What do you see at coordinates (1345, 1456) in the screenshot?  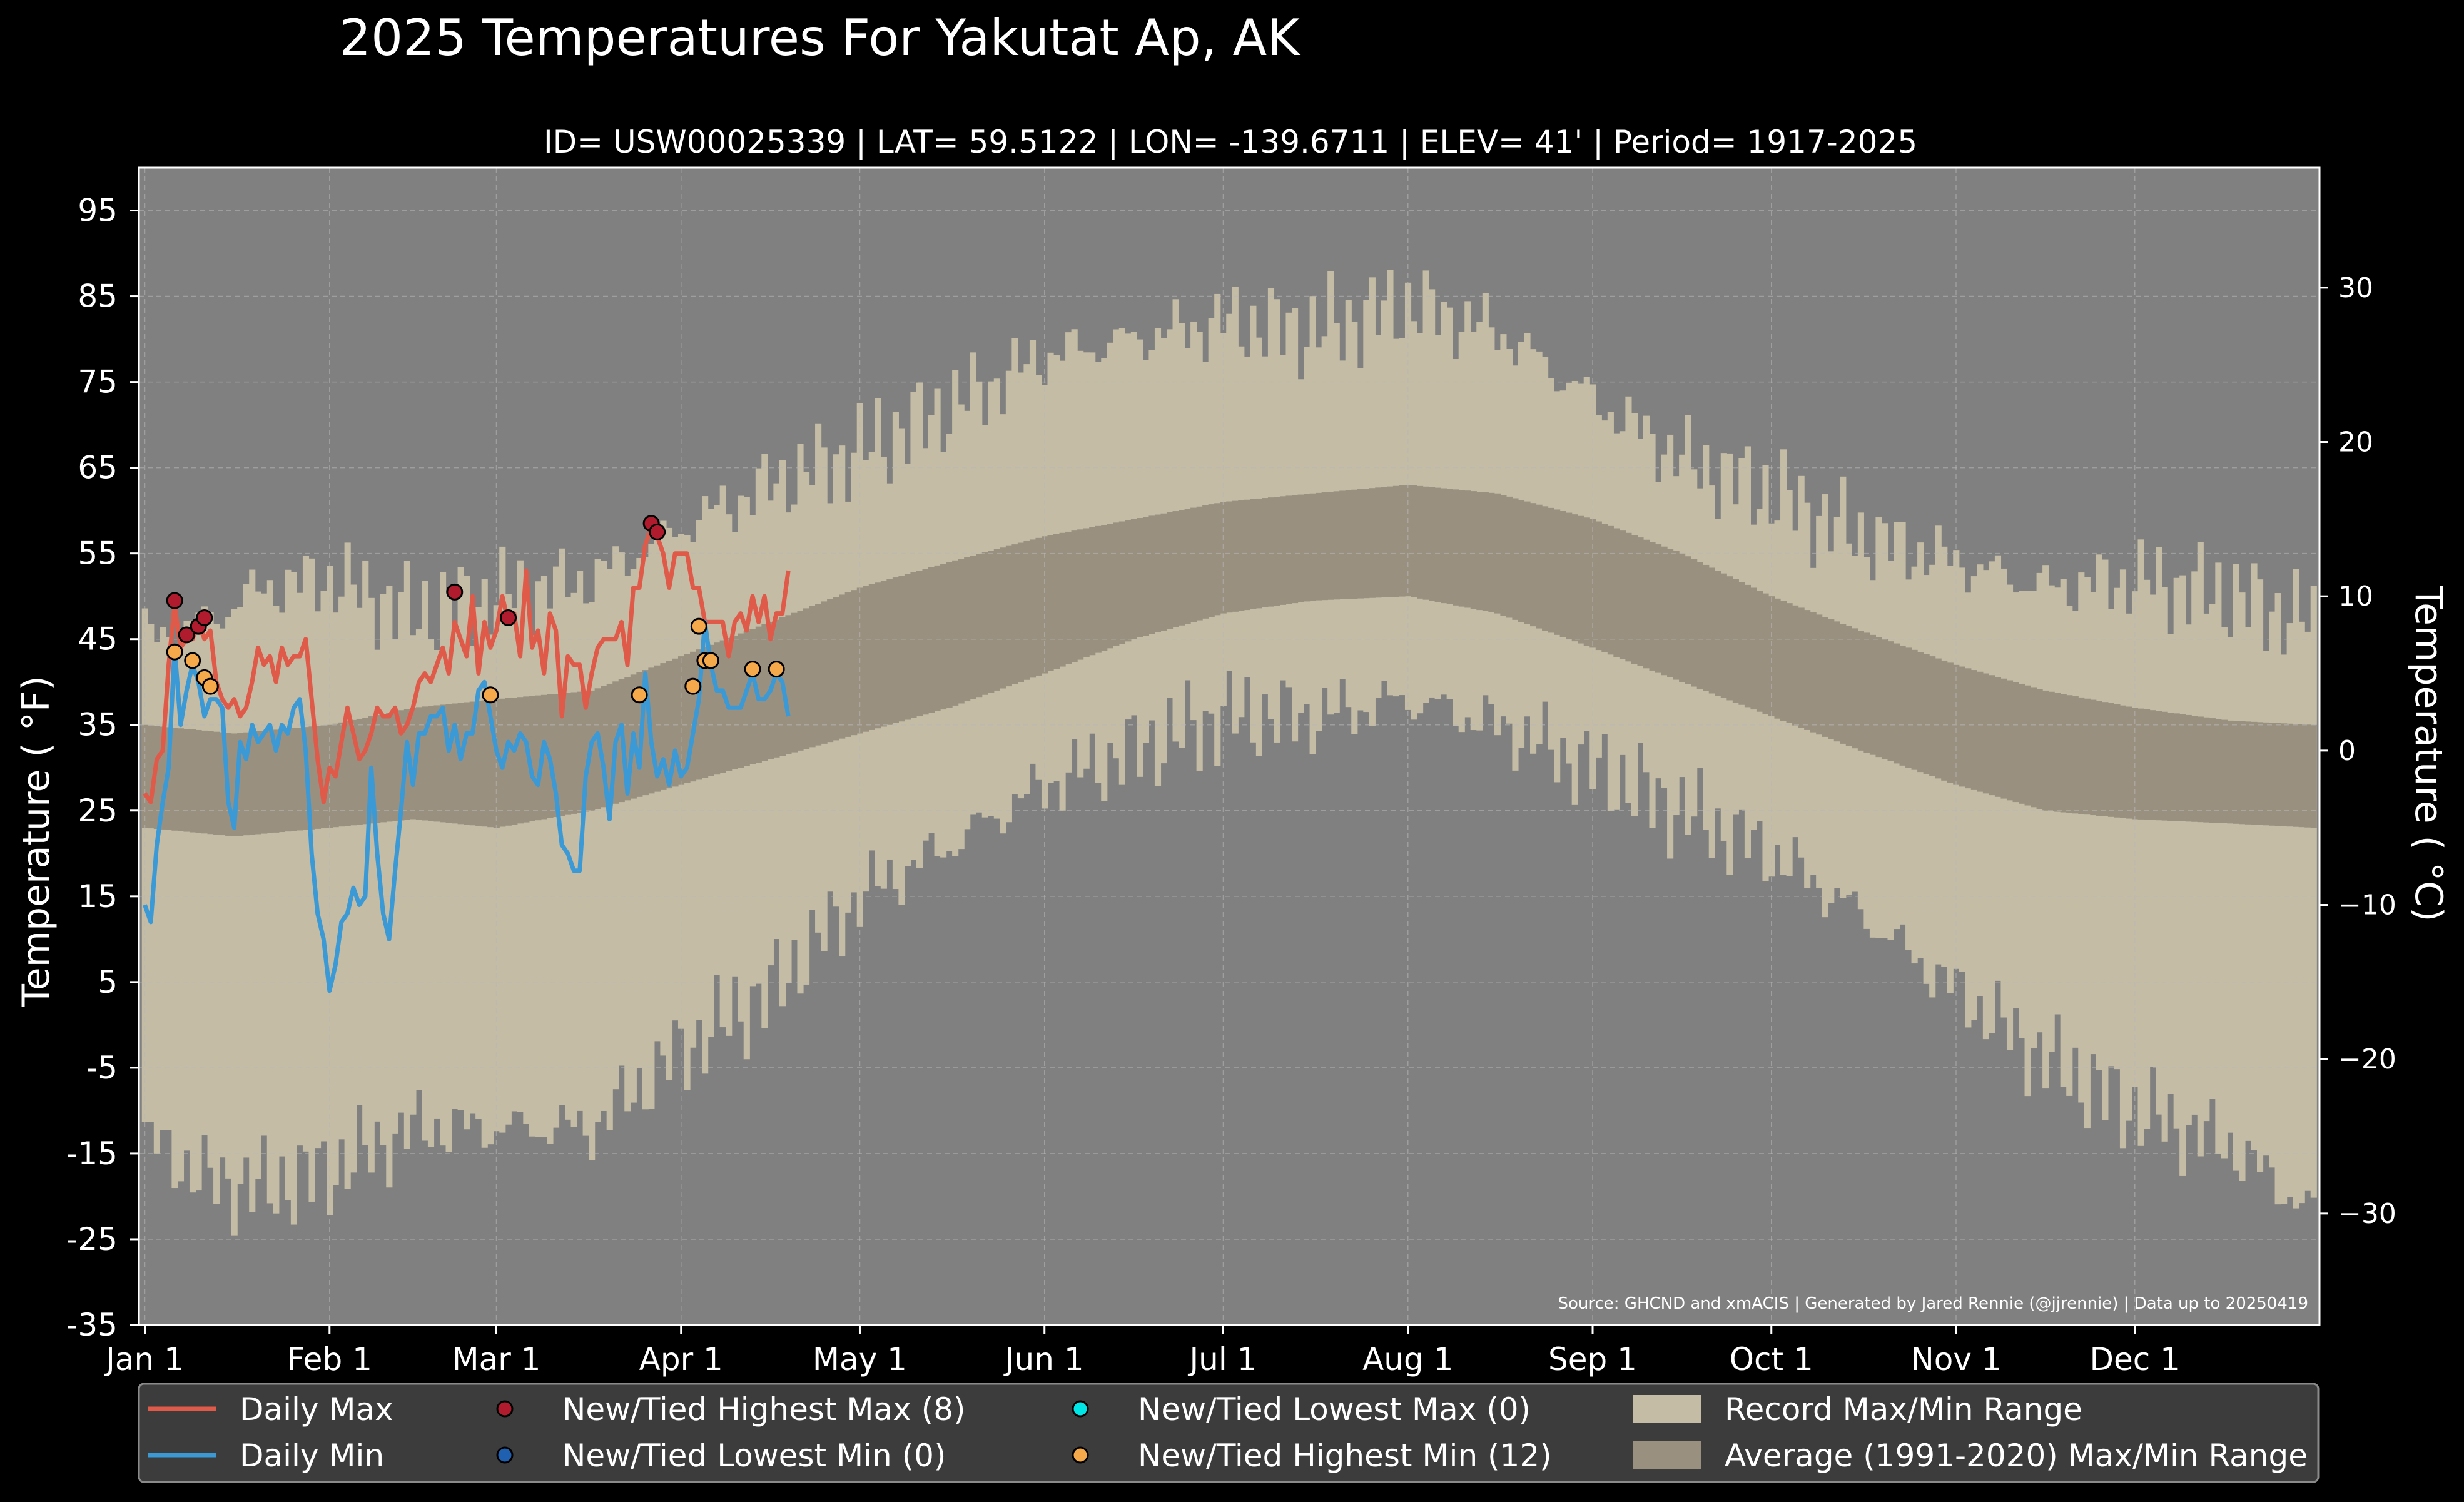 I see `legend-label: New/Tied Highest Min (12)` at bounding box center [1345, 1456].